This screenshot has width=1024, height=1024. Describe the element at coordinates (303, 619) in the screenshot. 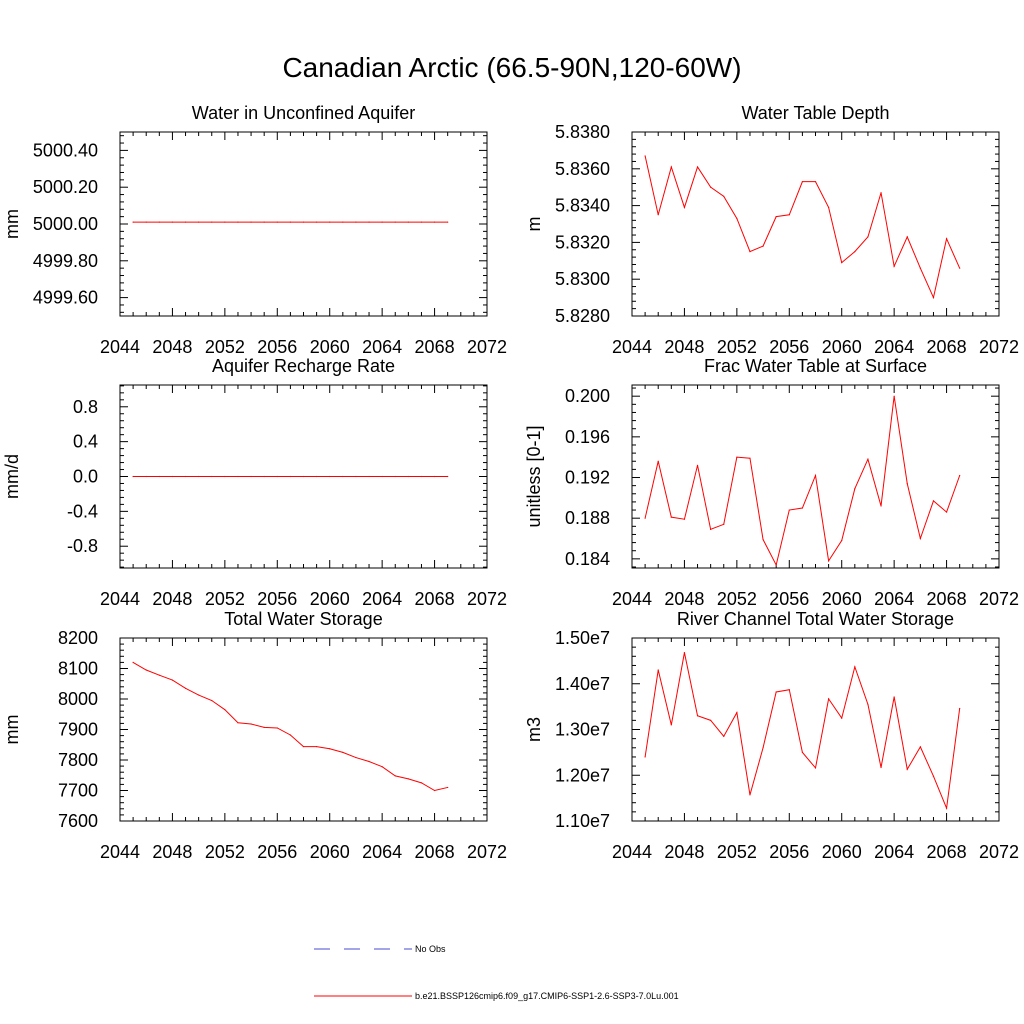

I see `panel-title: Total Water Storage` at that location.